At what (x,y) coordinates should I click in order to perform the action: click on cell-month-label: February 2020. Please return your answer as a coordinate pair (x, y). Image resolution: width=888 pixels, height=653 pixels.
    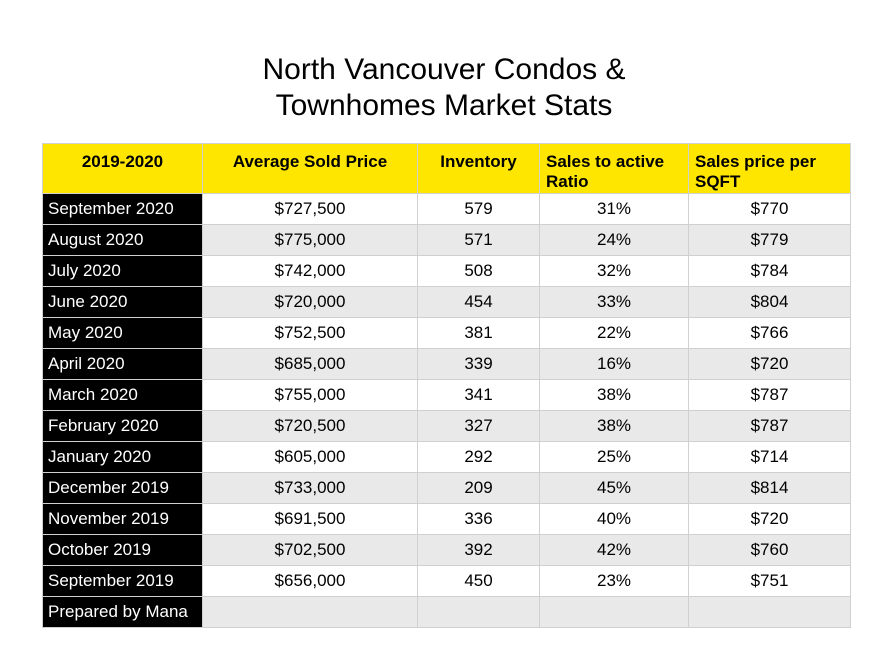
    Looking at the image, I should click on (122, 426).